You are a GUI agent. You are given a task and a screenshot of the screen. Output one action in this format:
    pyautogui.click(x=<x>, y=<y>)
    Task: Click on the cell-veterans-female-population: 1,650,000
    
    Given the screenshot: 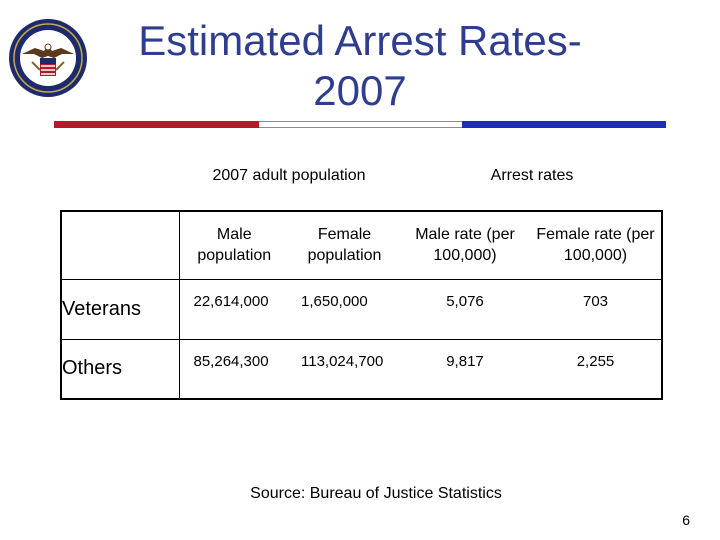 What is the action you would take?
    pyautogui.click(x=344, y=309)
    